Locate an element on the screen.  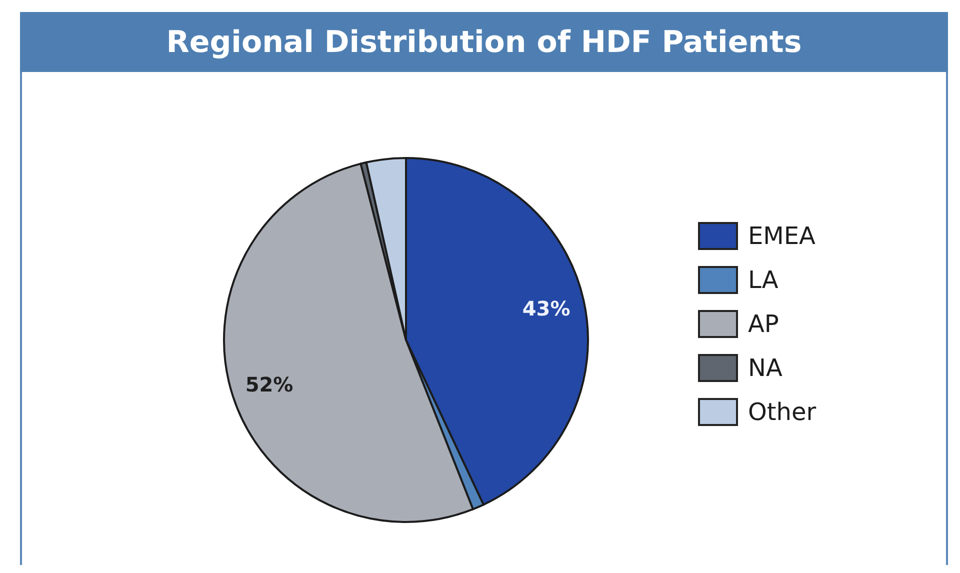
data-label: 43% is located at coordinates (546, 308).